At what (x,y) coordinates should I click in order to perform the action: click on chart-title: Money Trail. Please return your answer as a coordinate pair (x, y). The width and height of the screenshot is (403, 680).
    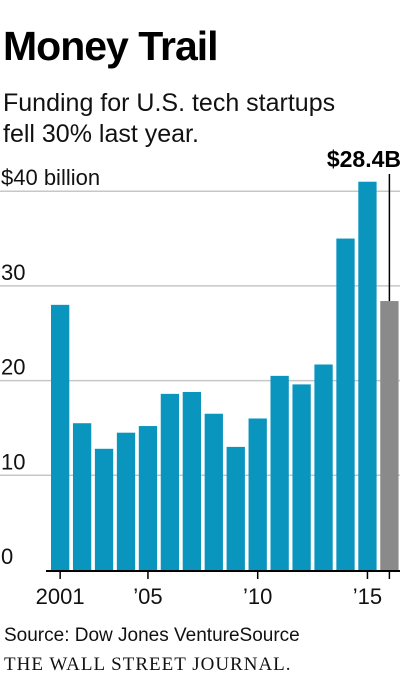
    Looking at the image, I should click on (111, 46).